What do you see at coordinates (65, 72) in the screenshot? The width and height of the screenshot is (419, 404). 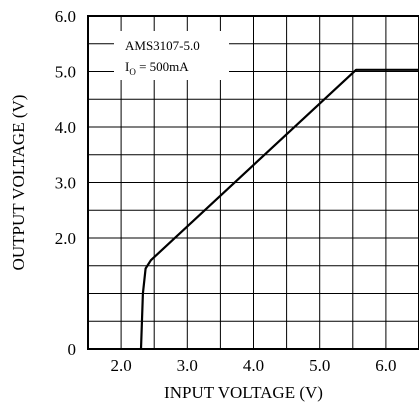 I see `y-tick-label: 5.0` at bounding box center [65, 72].